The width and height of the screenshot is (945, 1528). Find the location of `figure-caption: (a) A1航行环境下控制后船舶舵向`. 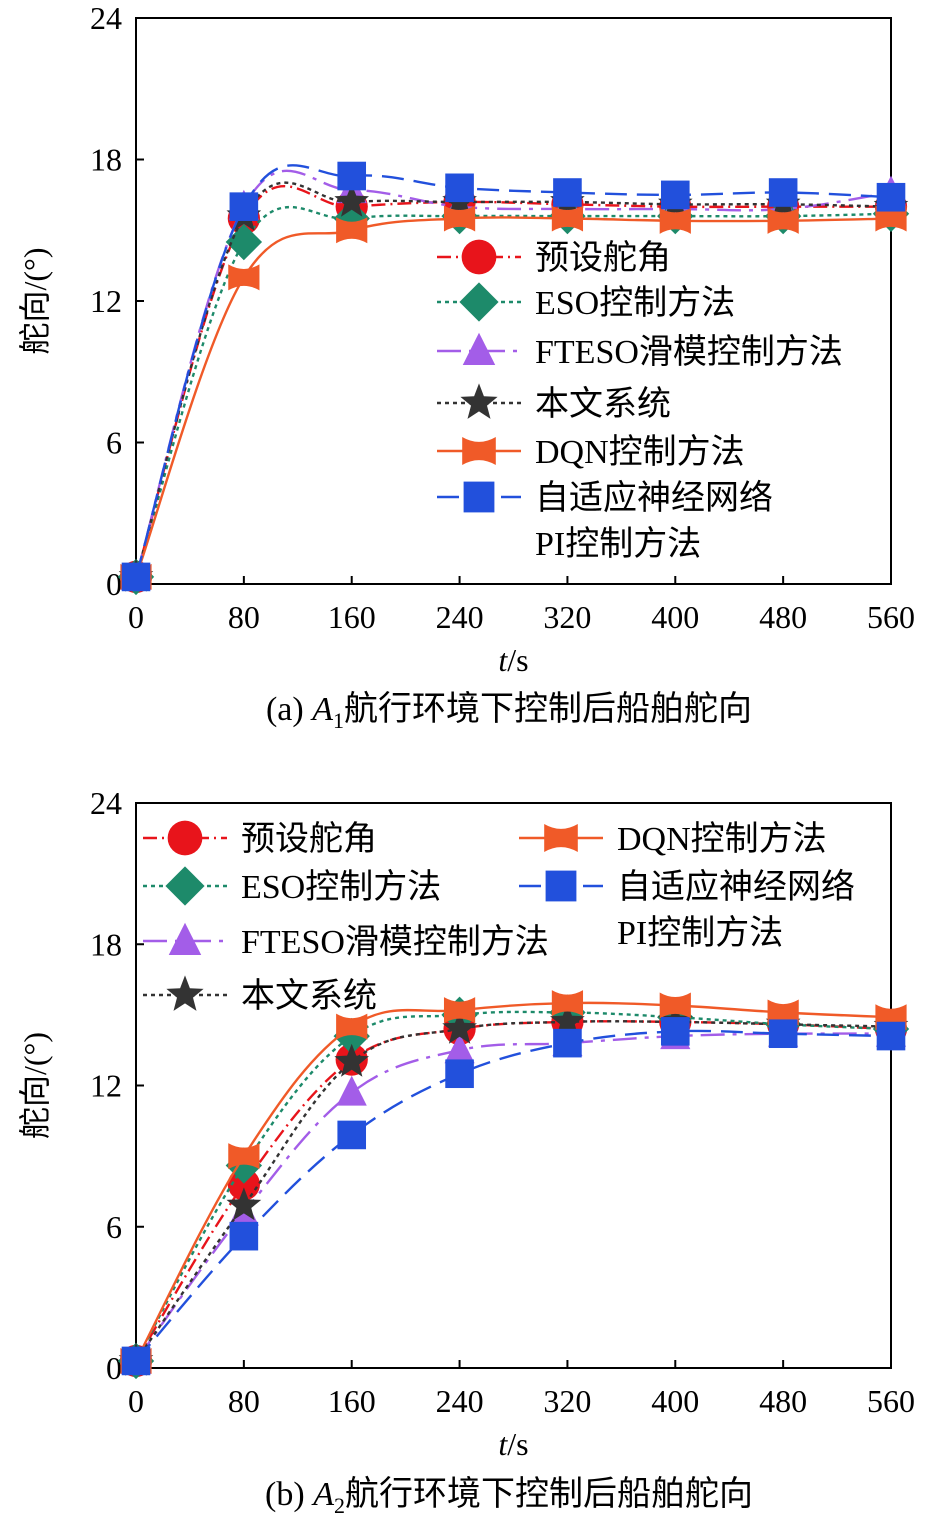

figure-caption: (a) A1航行环境下控制后船舶舵向 is located at coordinates (509, 711).